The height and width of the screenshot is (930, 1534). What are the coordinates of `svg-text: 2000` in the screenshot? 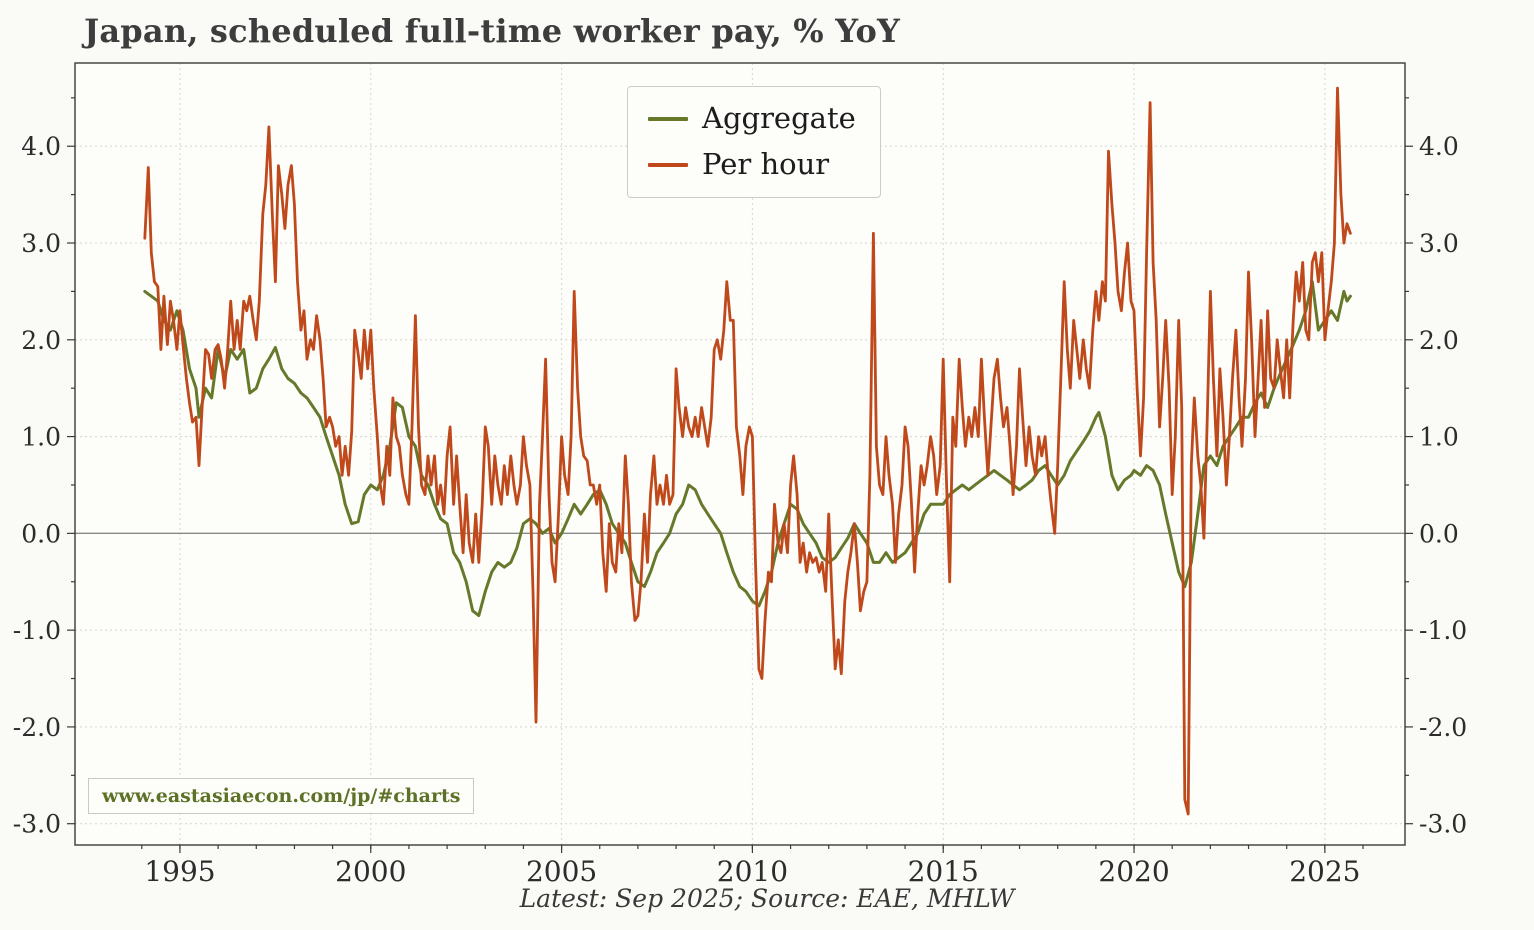 It's located at (370, 871).